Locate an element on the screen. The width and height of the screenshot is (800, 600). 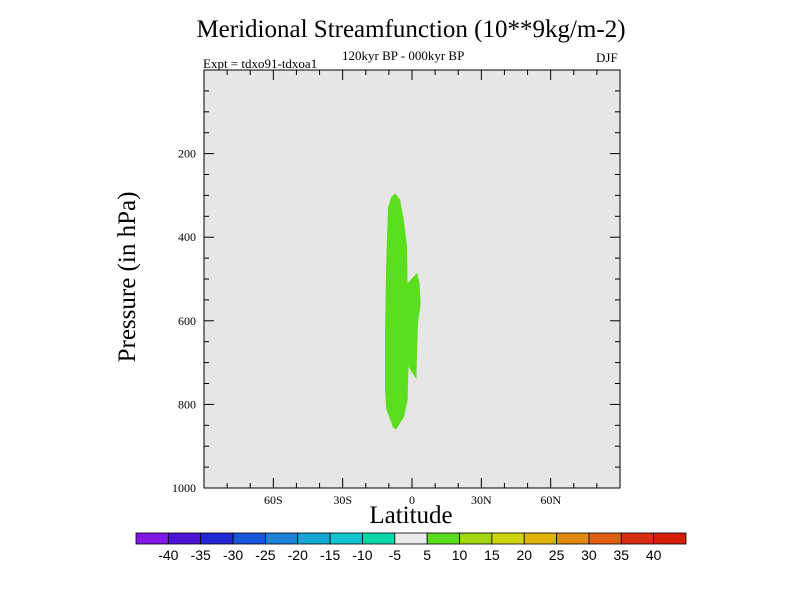
y-tick-label: 600 is located at coordinates (187, 321).